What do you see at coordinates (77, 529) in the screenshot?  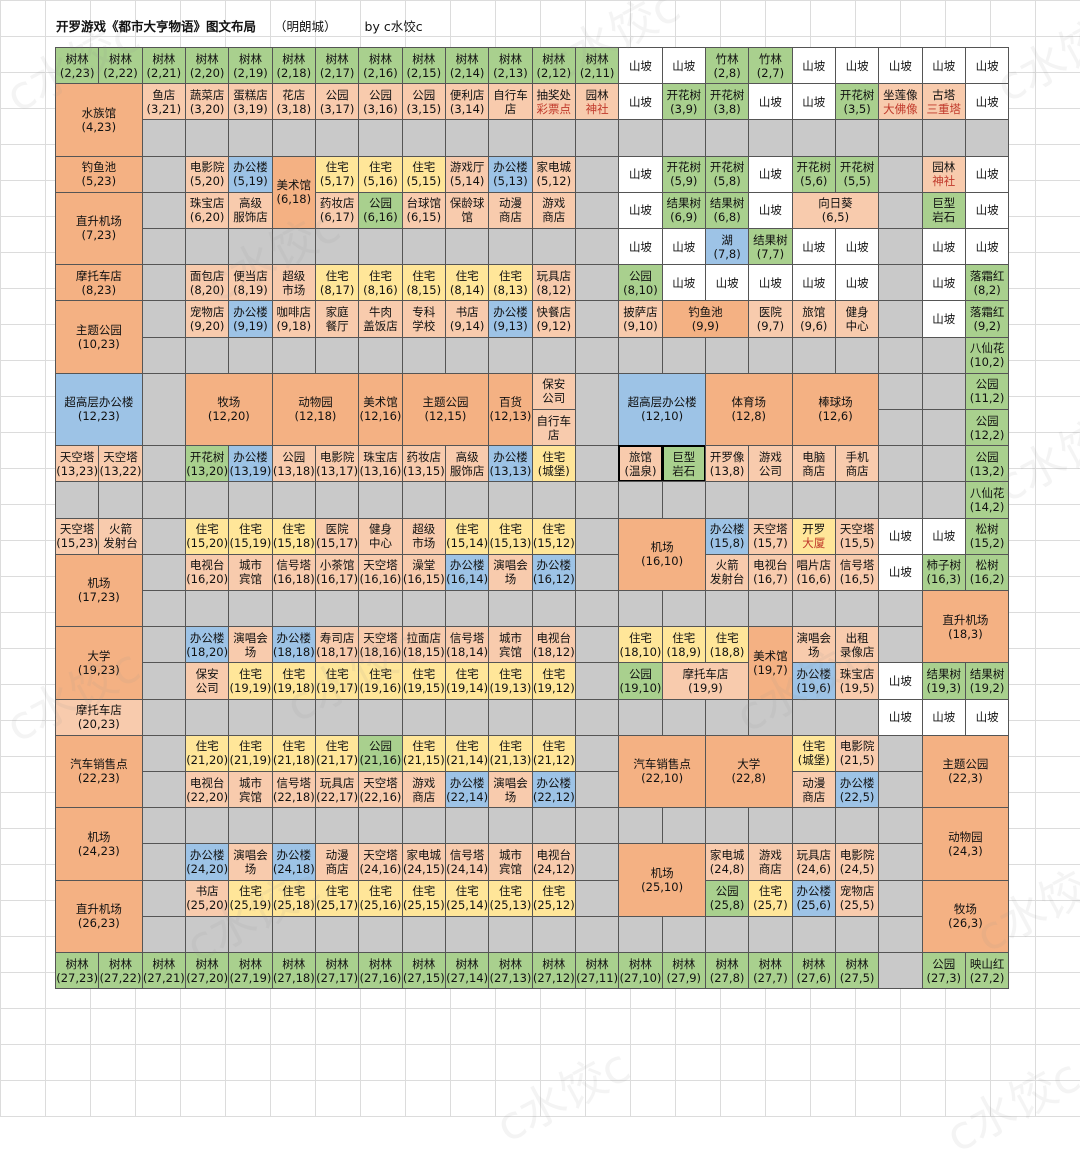 I see `cell-name: 天空塔` at bounding box center [77, 529].